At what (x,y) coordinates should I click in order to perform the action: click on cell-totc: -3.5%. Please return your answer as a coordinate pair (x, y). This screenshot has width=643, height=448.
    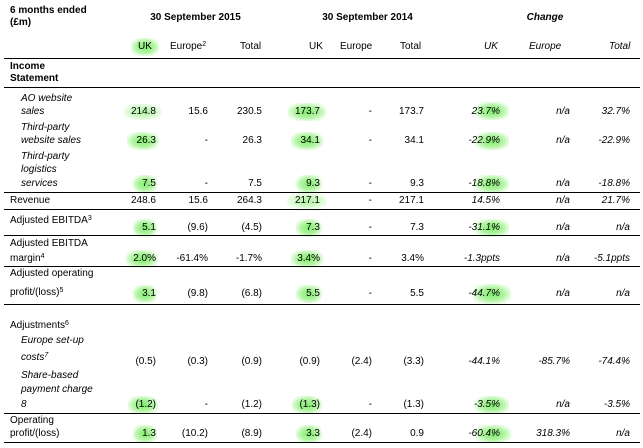
    Looking at the image, I should click on (616, 404).